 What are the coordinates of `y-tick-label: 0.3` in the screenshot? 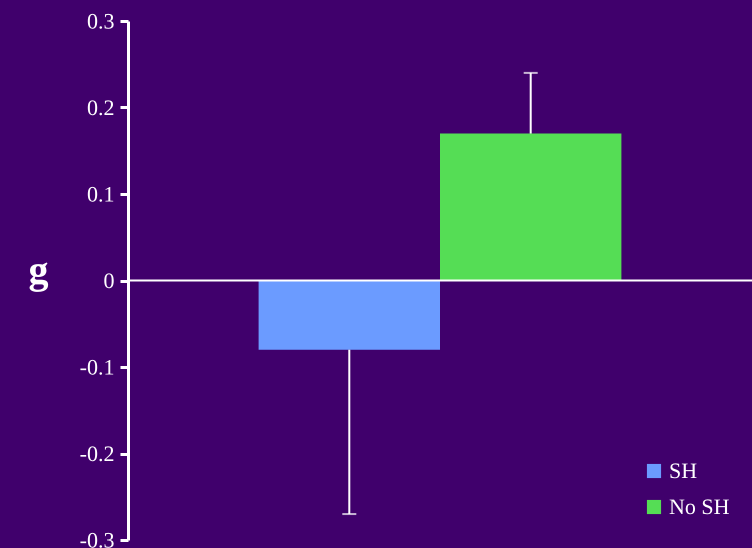 It's located at (100, 21).